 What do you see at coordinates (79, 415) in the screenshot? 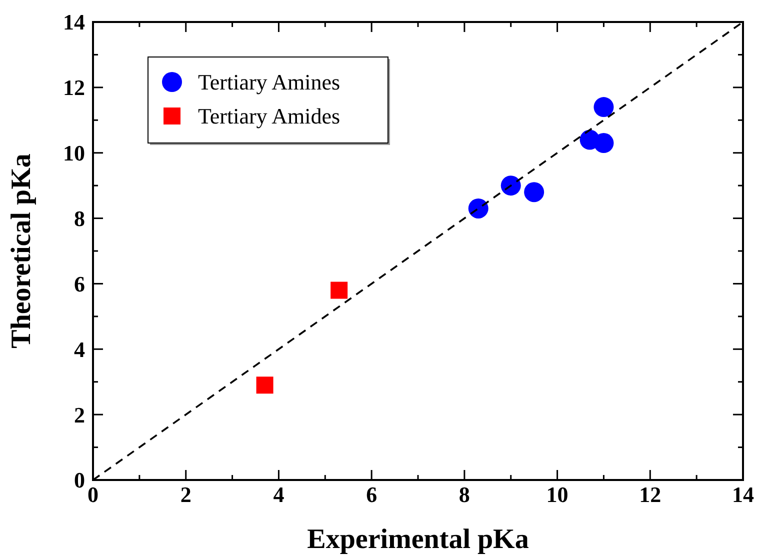
I see `y-tick-label: 2` at bounding box center [79, 415].